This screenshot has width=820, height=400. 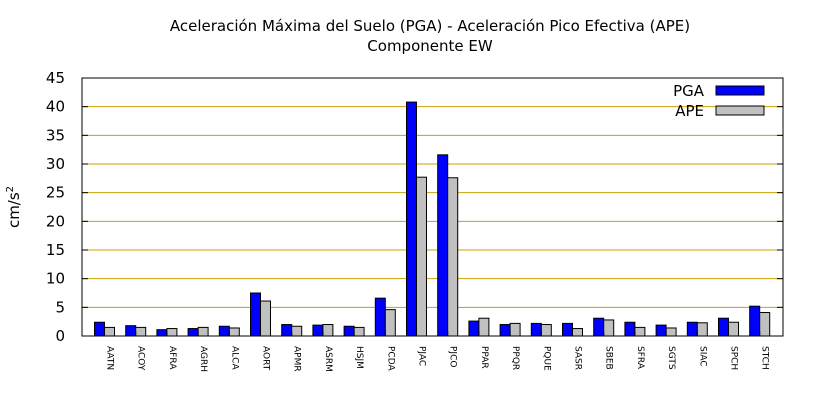 I want to click on x-tick-label: PPQR, so click(x=515, y=358).